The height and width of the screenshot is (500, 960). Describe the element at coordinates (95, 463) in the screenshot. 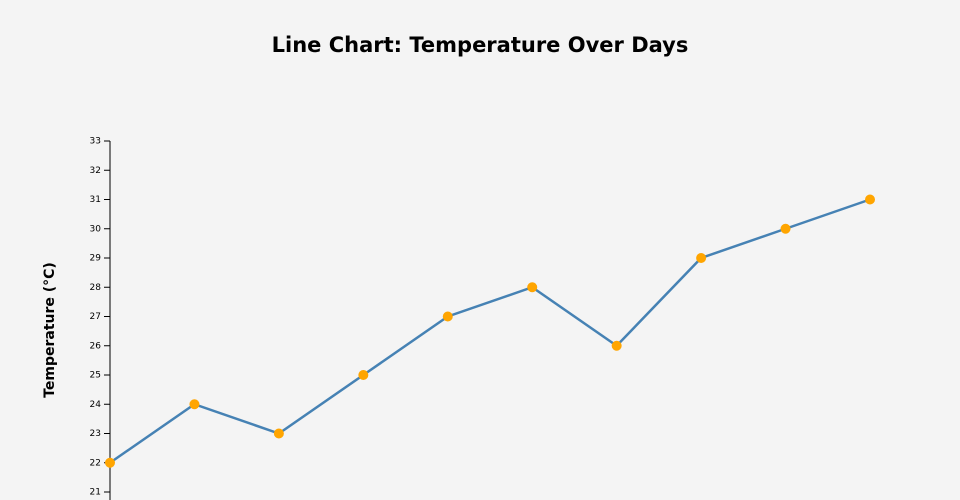

I see `y-tick-label: 22` at that location.